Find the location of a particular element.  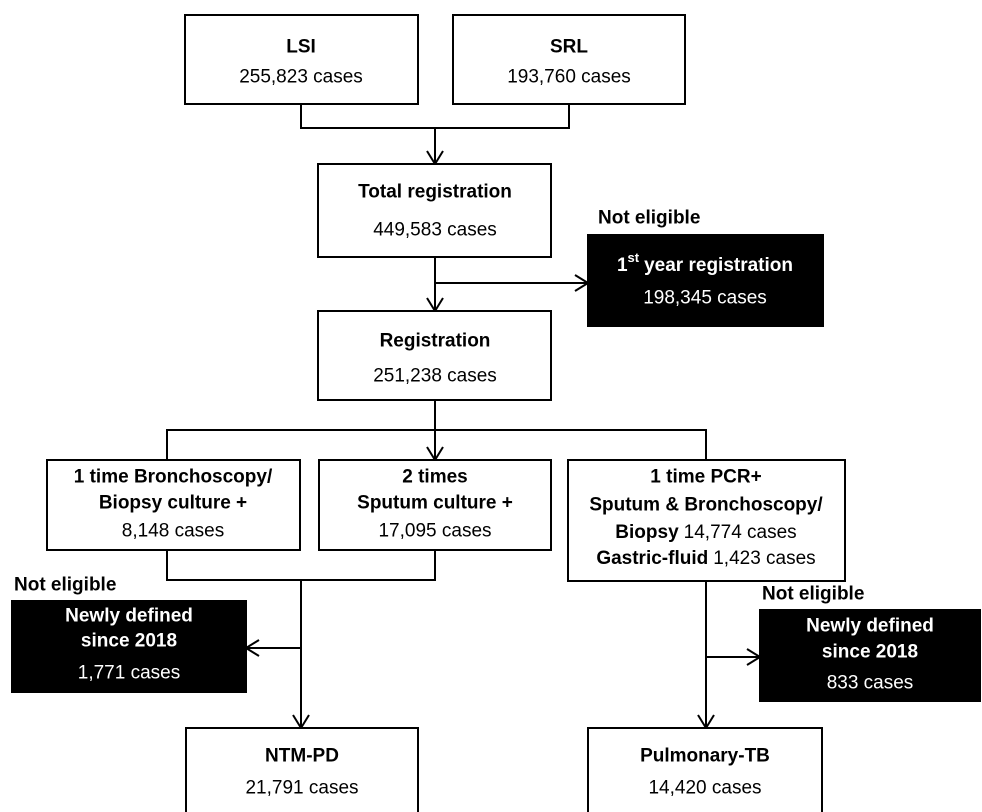

pulmonary-tb-box is located at coordinates (705, 769).